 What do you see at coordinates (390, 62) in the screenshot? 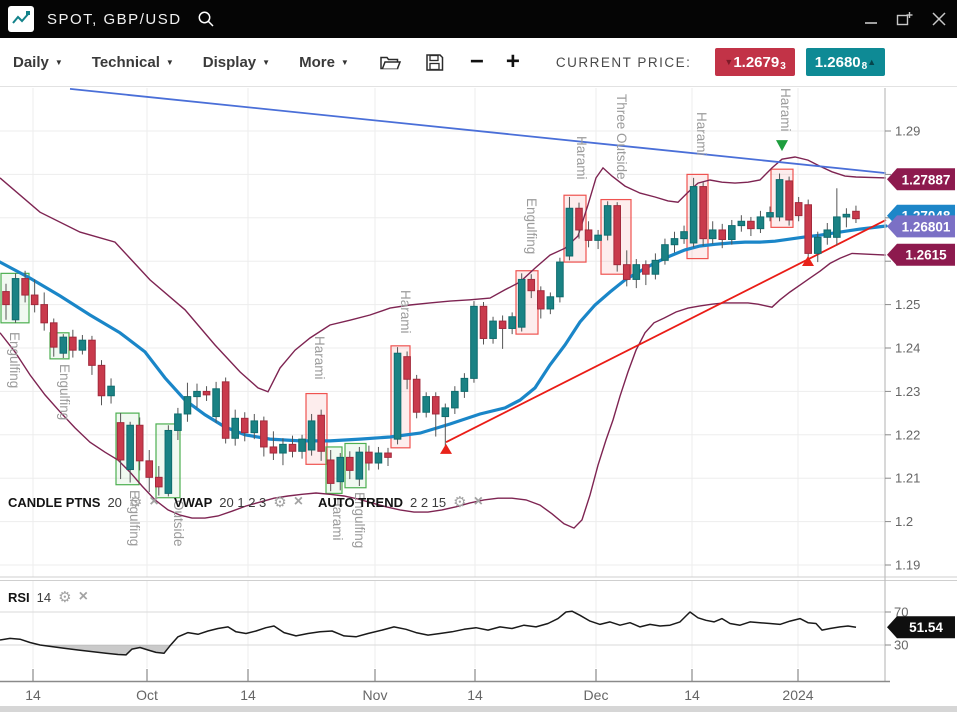
I see `open-folder-icon` at bounding box center [390, 62].